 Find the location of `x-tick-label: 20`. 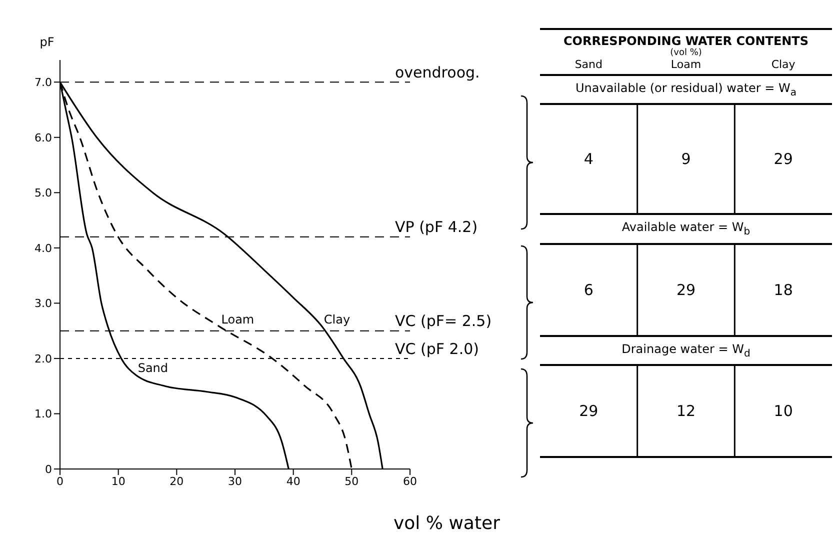

x-tick-label: 20 is located at coordinates (177, 481).